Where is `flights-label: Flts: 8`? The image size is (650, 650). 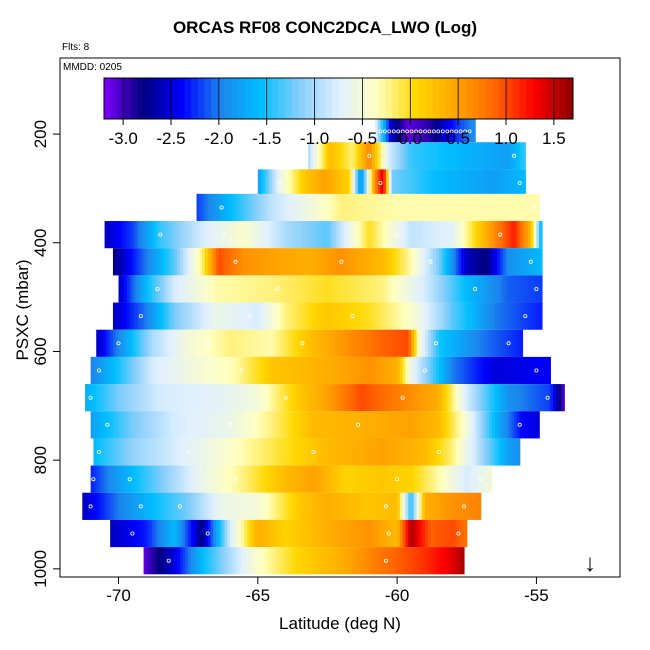
flights-label: Flts: 8 is located at coordinates (76, 47).